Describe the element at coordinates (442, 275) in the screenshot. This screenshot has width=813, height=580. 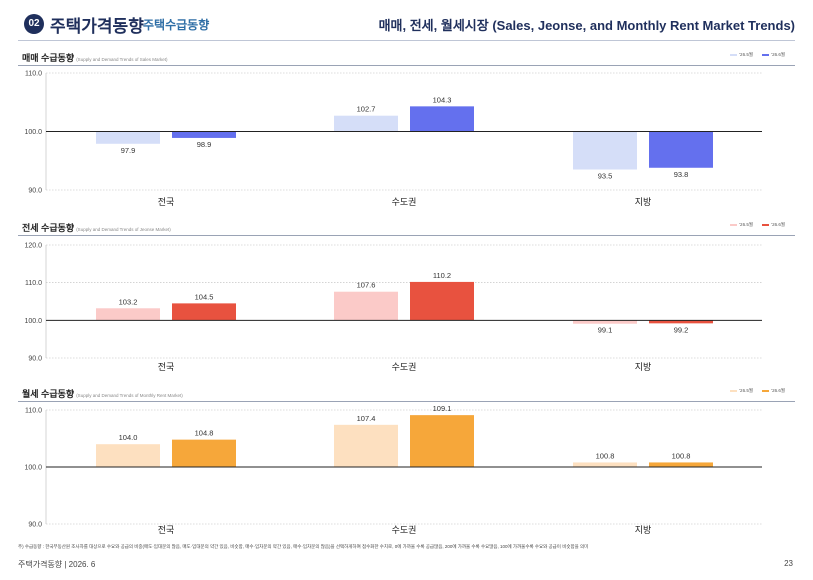
I see `data-label: 110.2` at that location.